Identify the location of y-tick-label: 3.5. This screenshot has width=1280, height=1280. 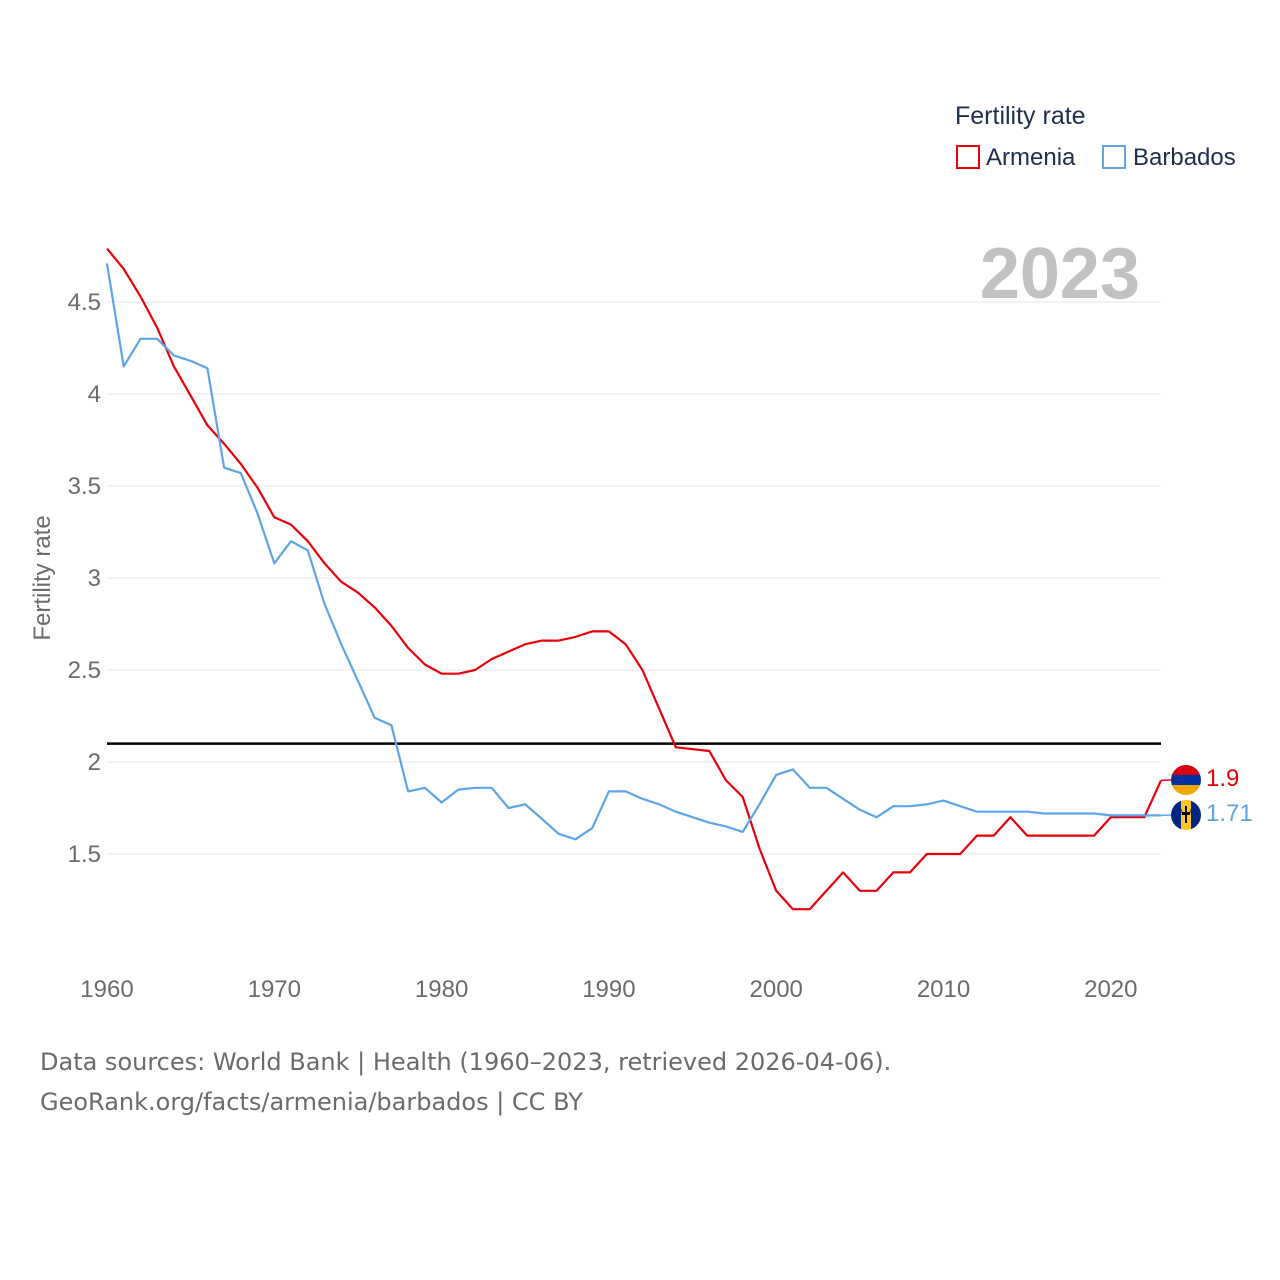
(84, 486).